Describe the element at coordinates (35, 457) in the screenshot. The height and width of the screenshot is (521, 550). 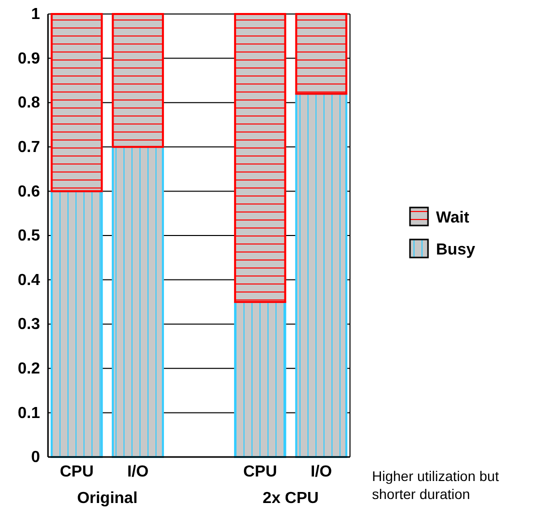
I see `y-tick-label: 0` at that location.